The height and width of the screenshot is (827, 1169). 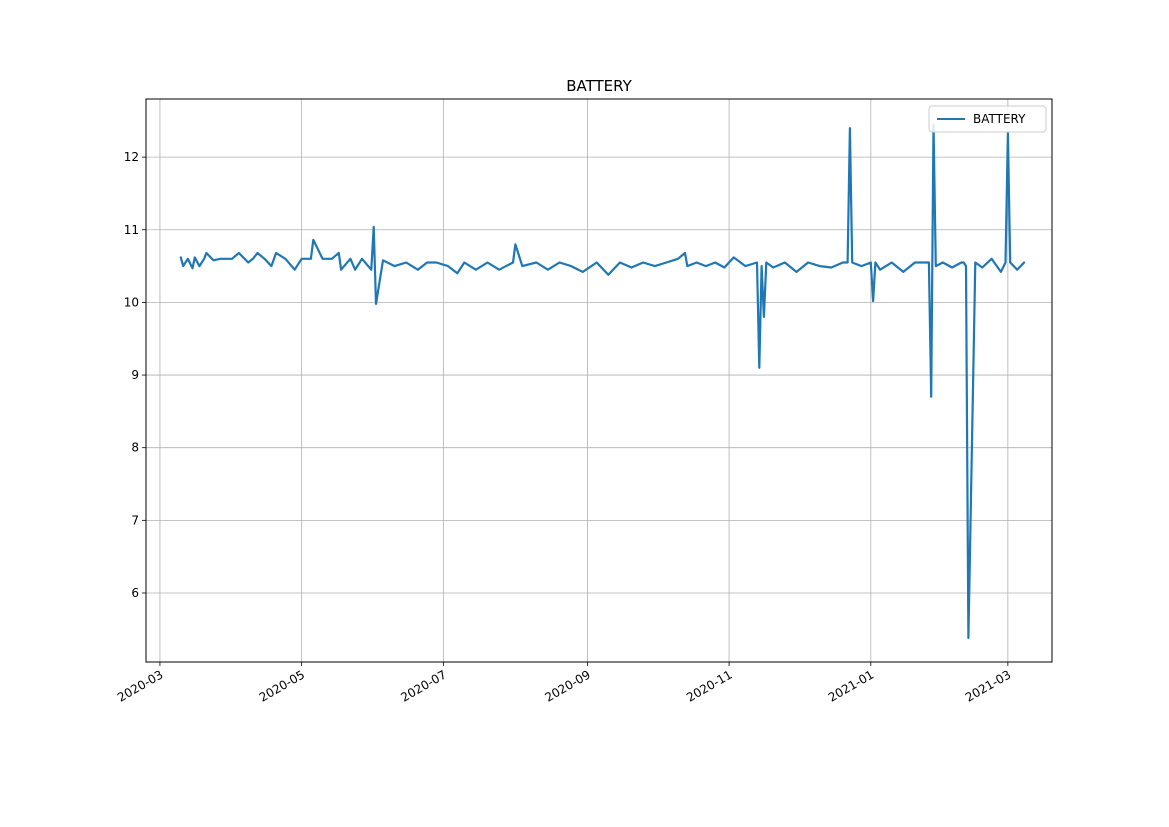 What do you see at coordinates (135, 375) in the screenshot?
I see `y-tick-label: 9` at bounding box center [135, 375].